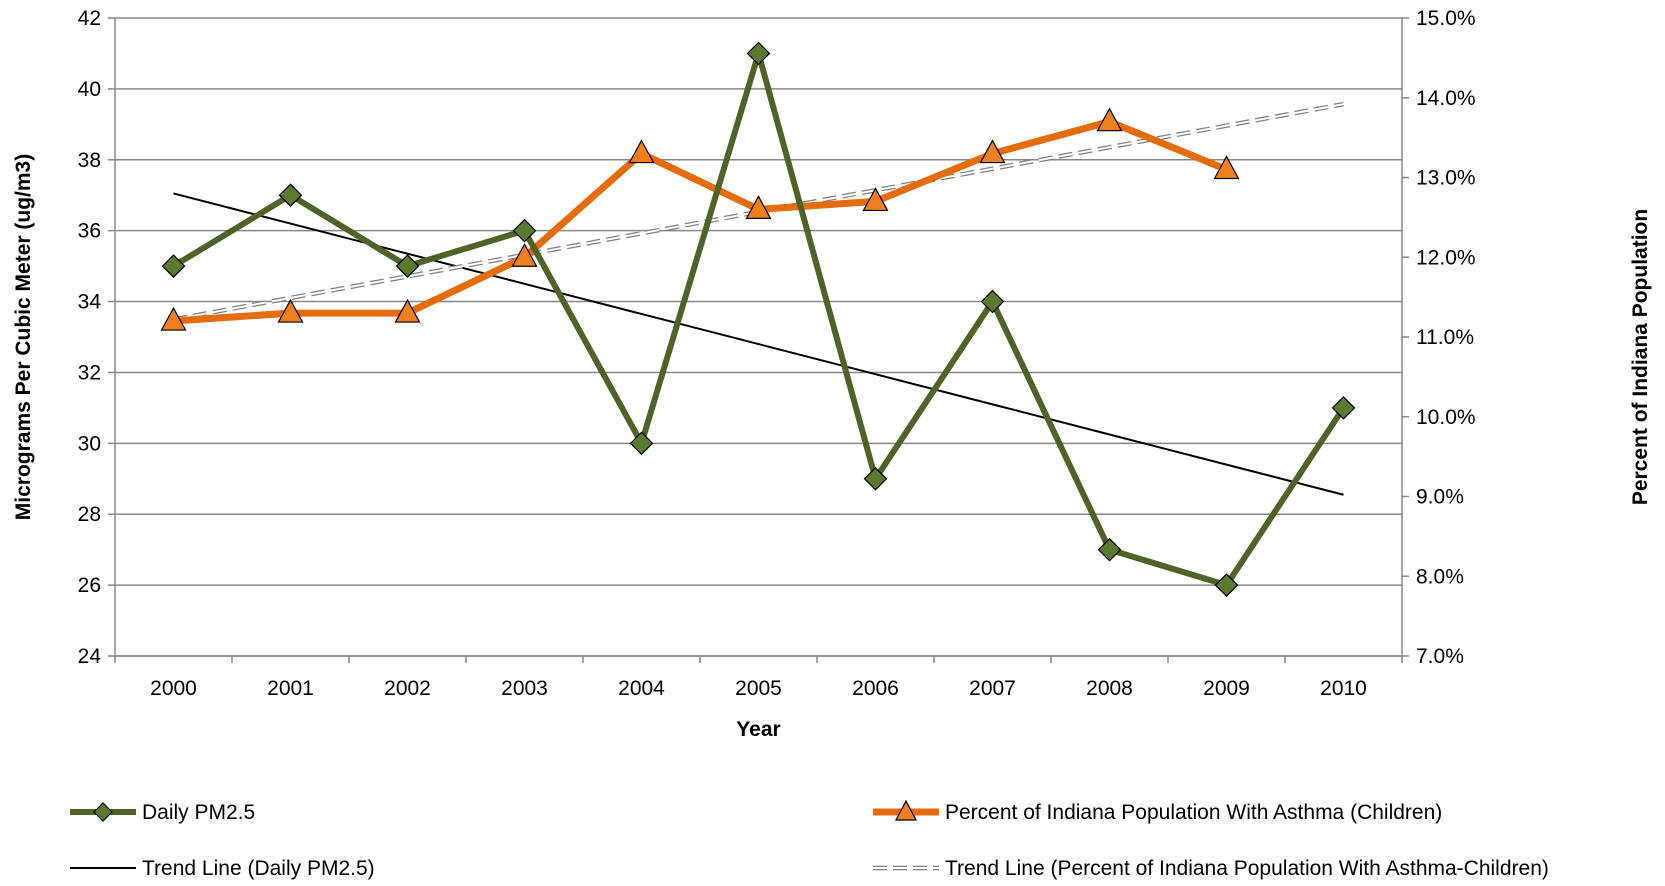 The image size is (1665, 886). What do you see at coordinates (641, 688) in the screenshot?
I see `x-tick-label: 2004` at bounding box center [641, 688].